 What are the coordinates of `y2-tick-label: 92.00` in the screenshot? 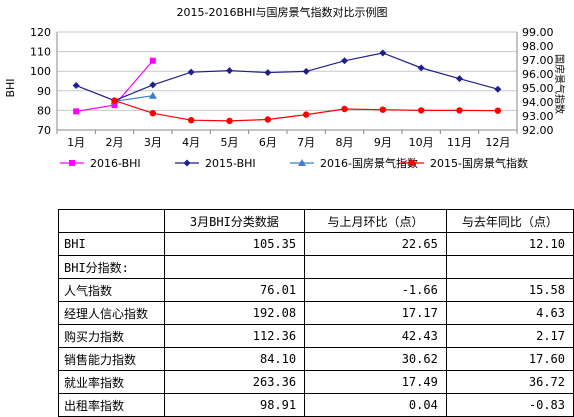 It's located at (538, 130).